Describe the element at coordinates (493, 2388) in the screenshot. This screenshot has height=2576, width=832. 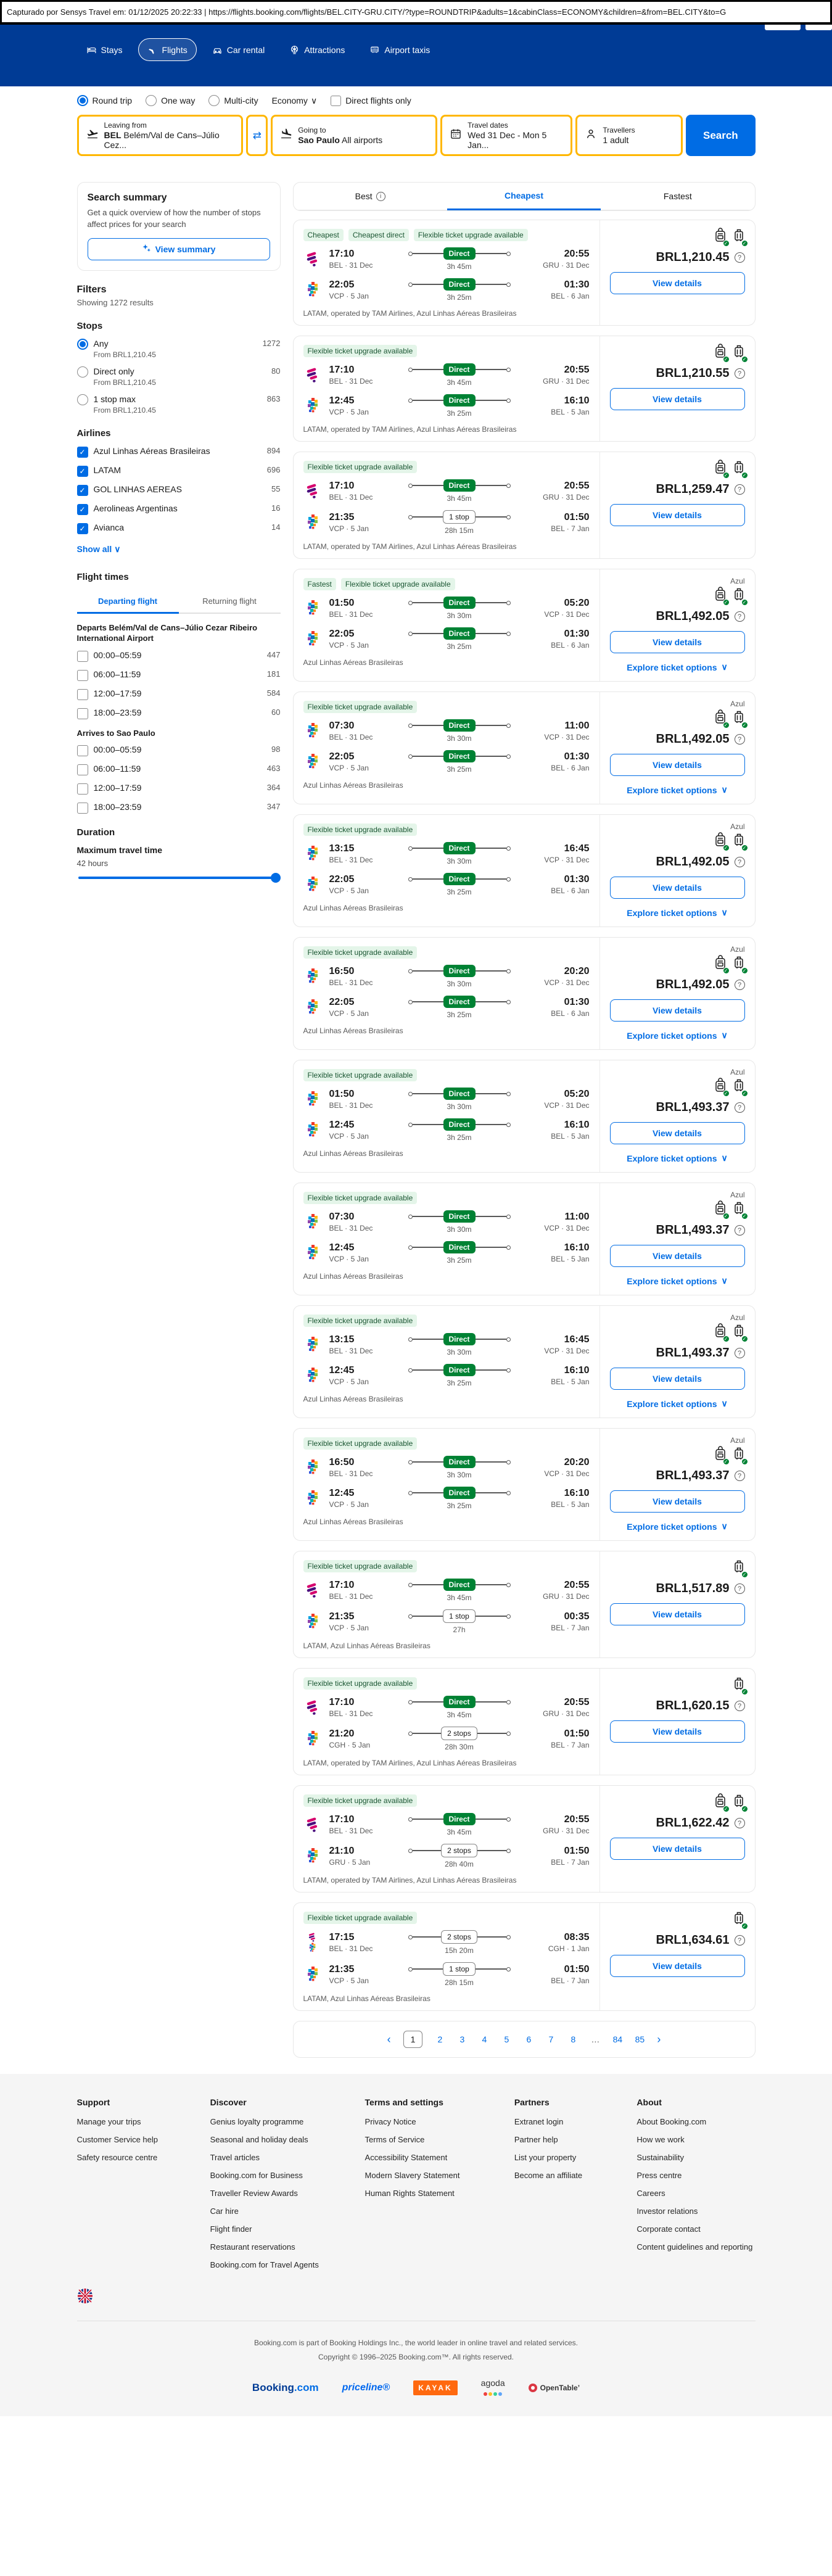
I see `agoda-logo: agoda` at that location.